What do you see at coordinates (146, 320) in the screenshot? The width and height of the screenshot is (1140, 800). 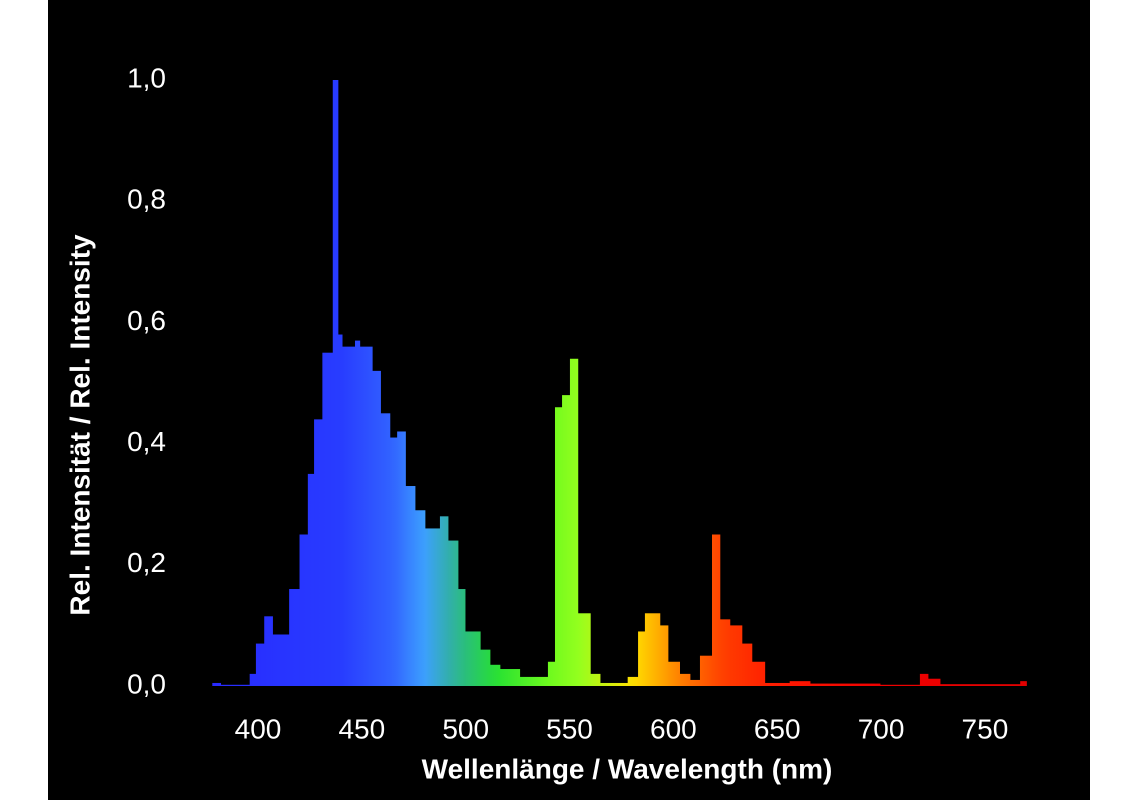 I see `y-tick-label: 0,6` at bounding box center [146, 320].